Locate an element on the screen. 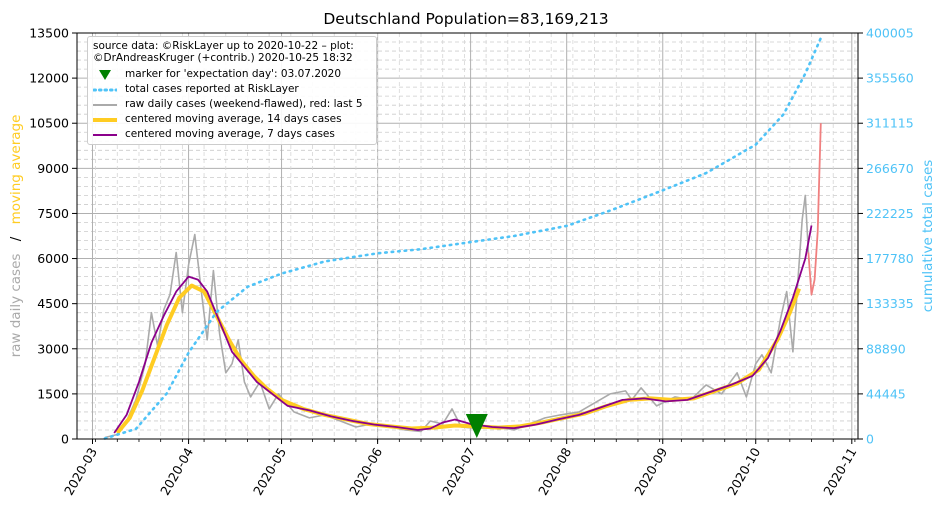  legend-entry-marker: marker for 'expectation day': 03.07.2020 is located at coordinates (232, 73).